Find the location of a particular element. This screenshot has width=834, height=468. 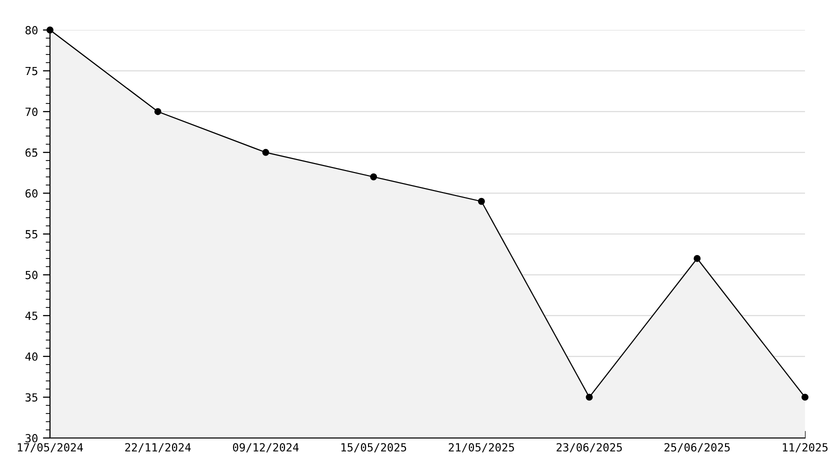

y-tick-label: 35 is located at coordinates (32, 397).